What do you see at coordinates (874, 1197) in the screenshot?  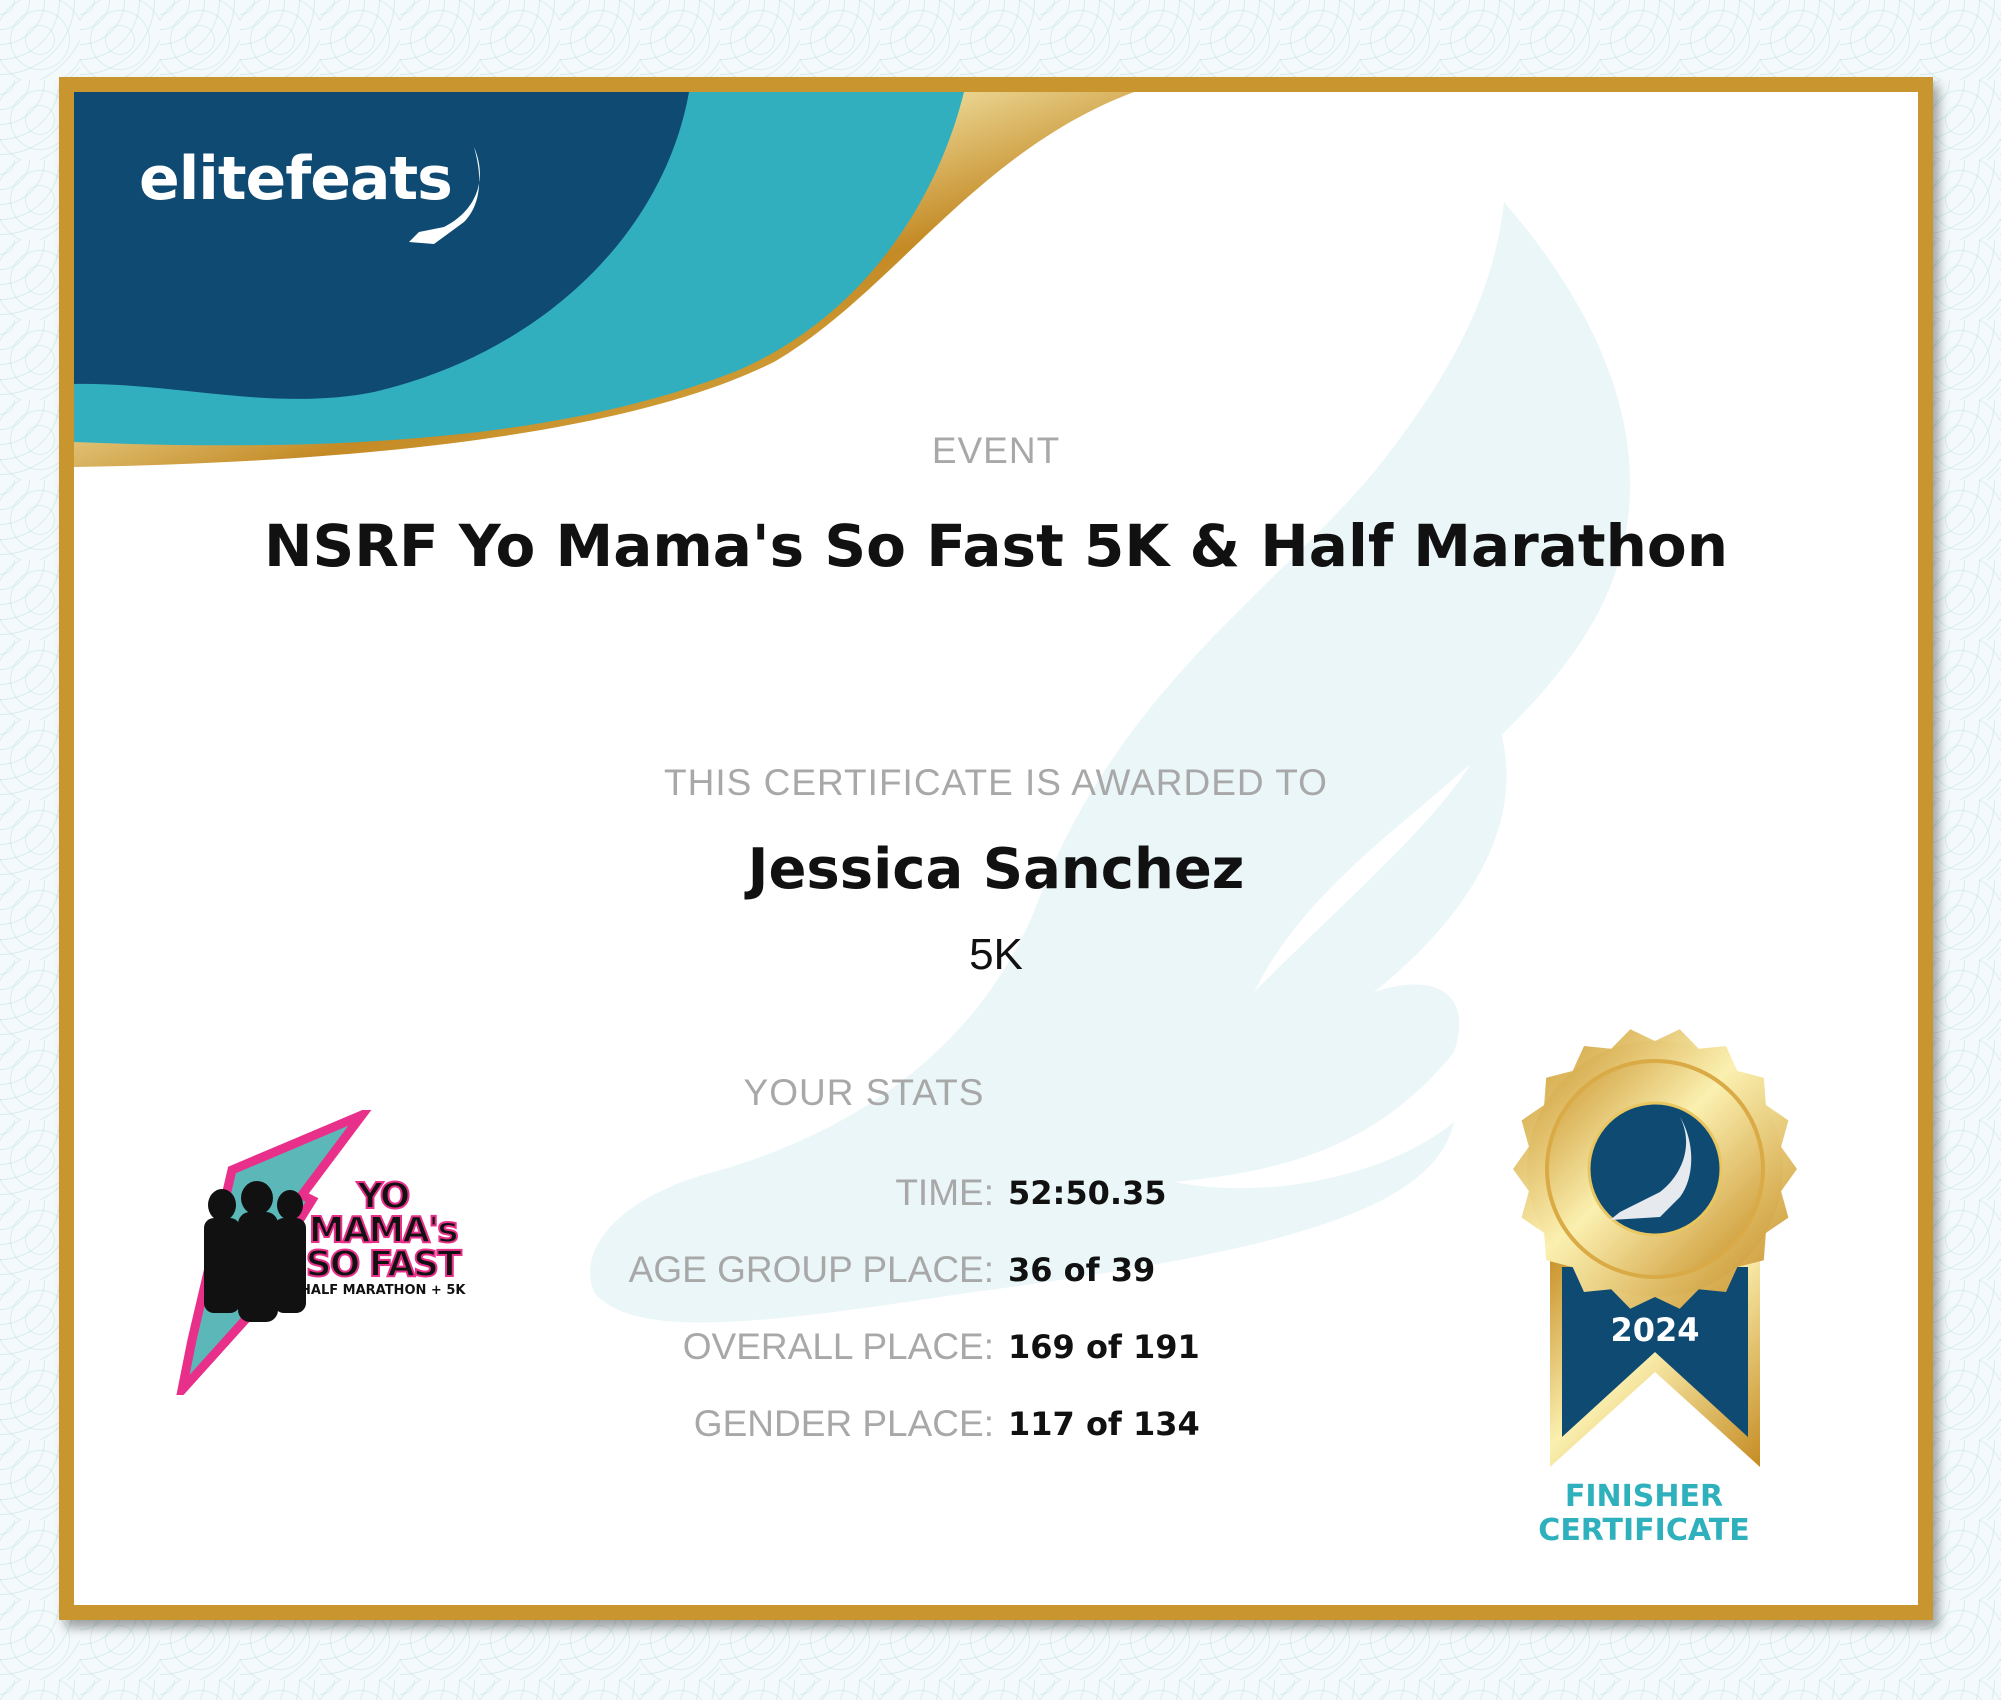 I see `stat-row-time: TIME: 52:50.35` at bounding box center [874, 1197].